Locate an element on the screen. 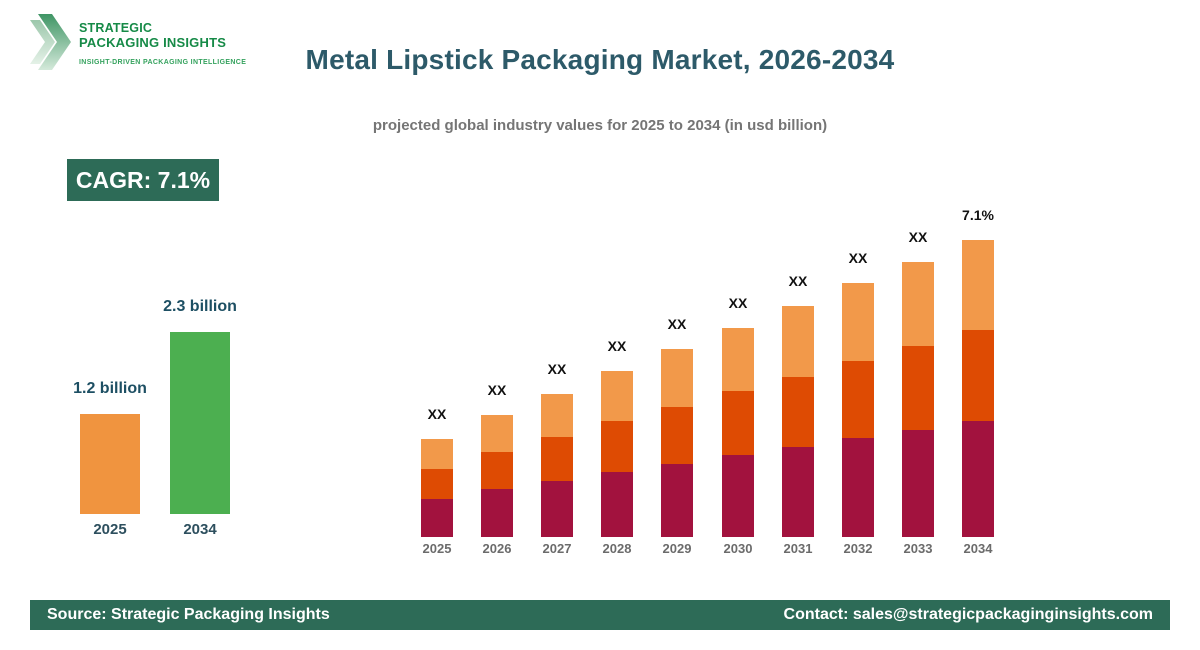 The image size is (1200, 650). bar-value-label-2032: XX is located at coordinates (858, 258).